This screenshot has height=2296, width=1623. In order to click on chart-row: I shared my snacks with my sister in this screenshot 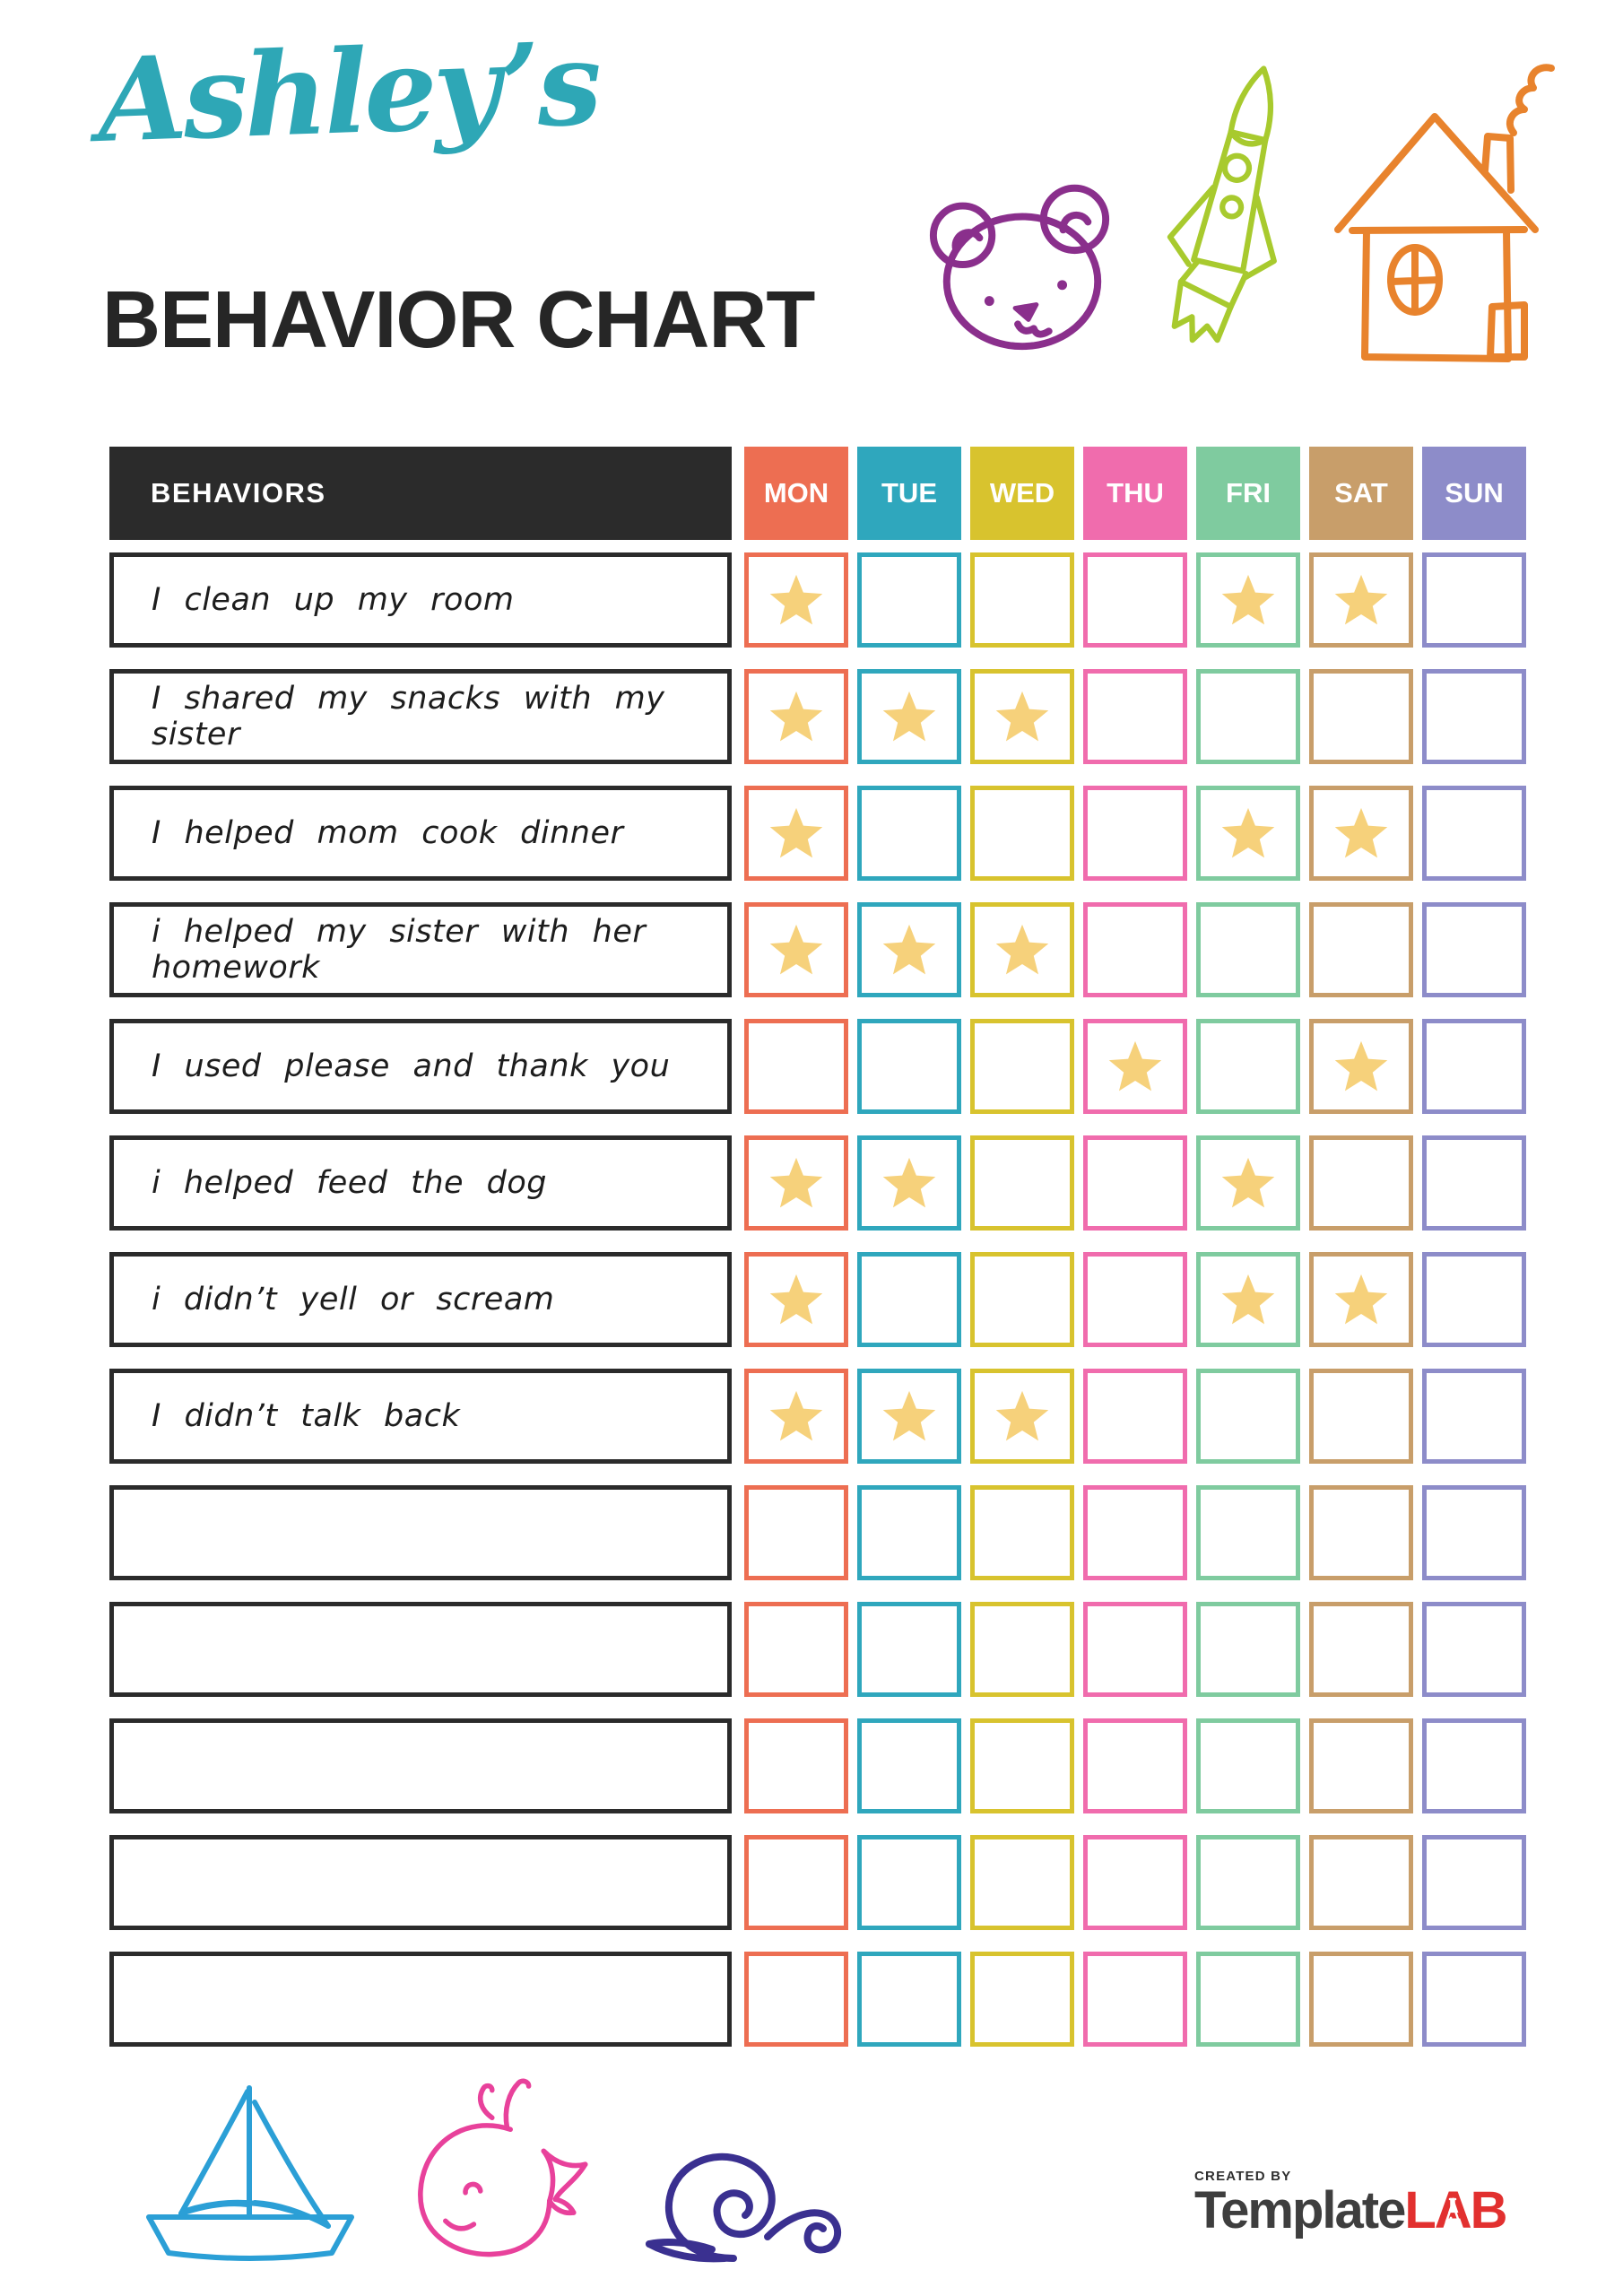, I will do `click(822, 716)`.